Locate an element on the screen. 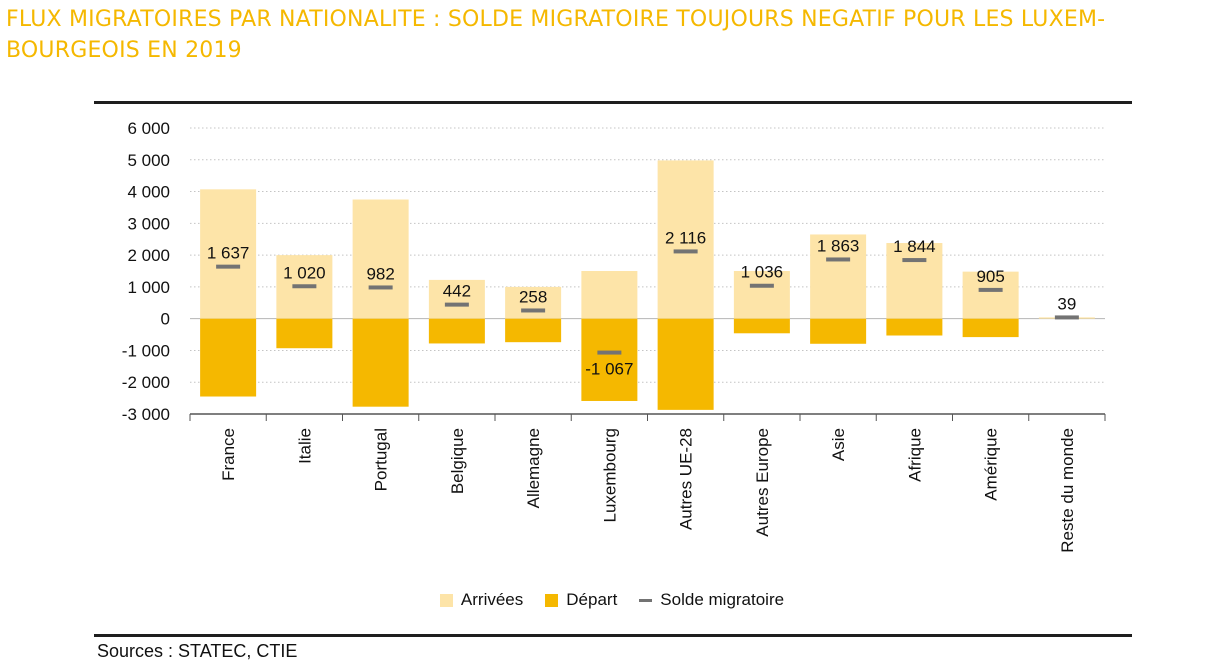 The height and width of the screenshot is (670, 1224). x-category-label: Portugal is located at coordinates (381, 459).